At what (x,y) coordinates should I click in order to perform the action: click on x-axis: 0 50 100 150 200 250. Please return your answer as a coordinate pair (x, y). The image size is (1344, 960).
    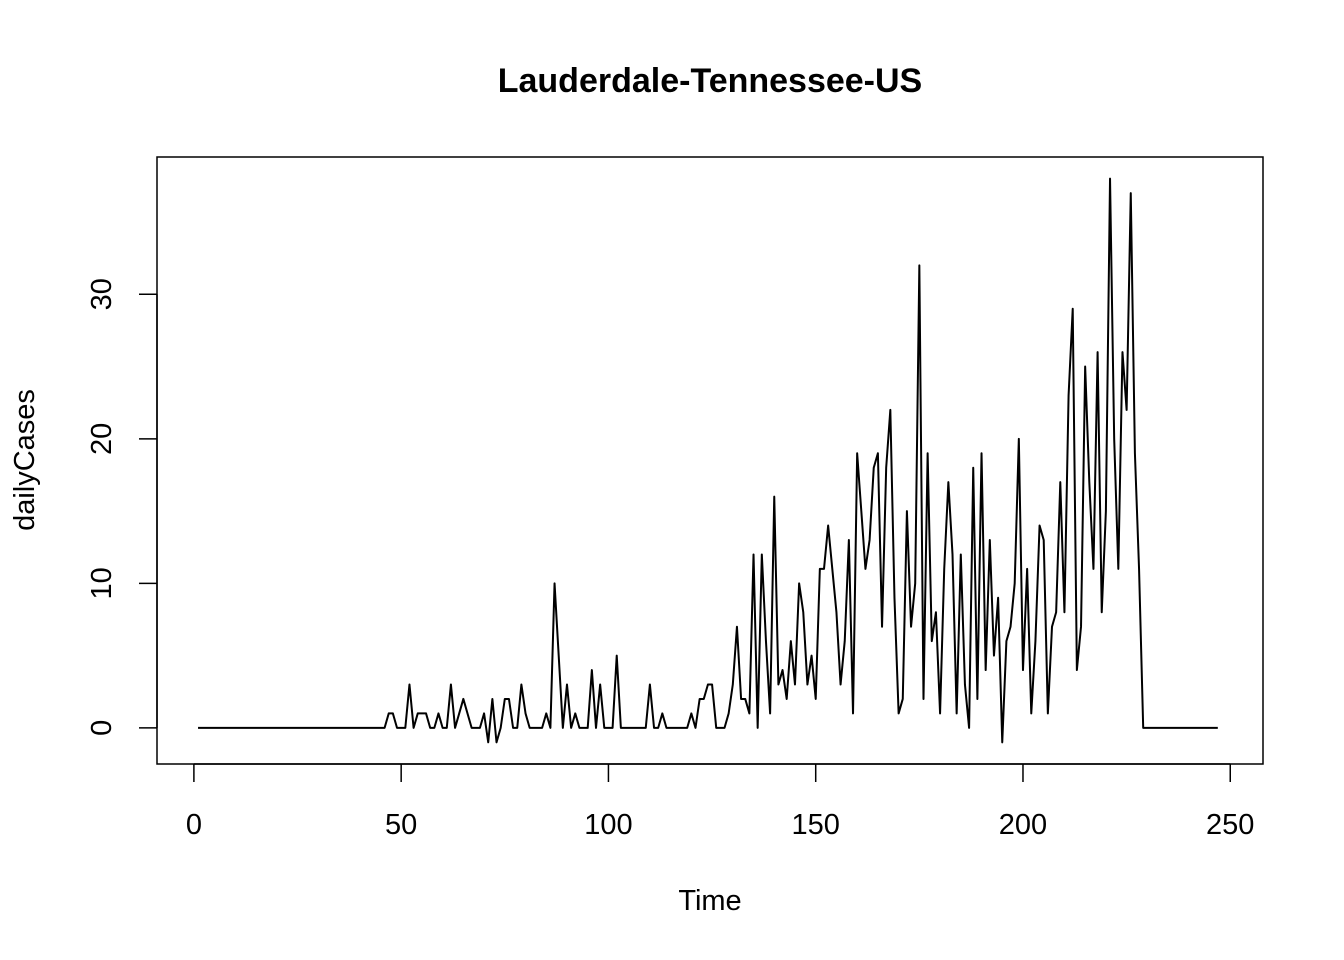
    Looking at the image, I should click on (720, 802).